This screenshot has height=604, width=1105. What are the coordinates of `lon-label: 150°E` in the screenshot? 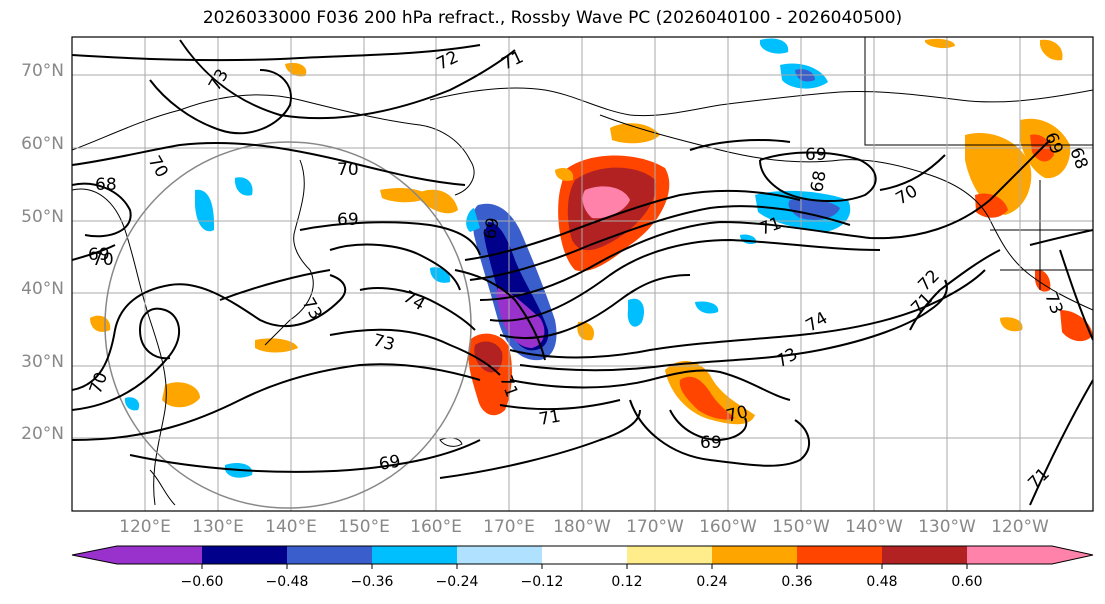 It's located at (364, 527).